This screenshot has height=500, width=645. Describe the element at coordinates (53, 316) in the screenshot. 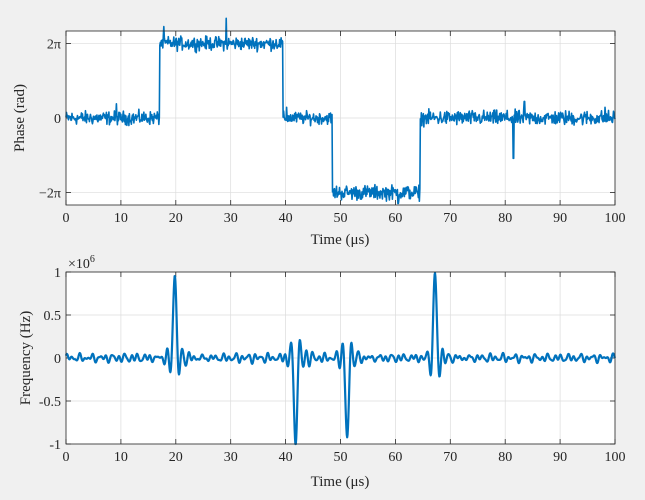

I see `freq-y-tick-label: 0.5` at that location.